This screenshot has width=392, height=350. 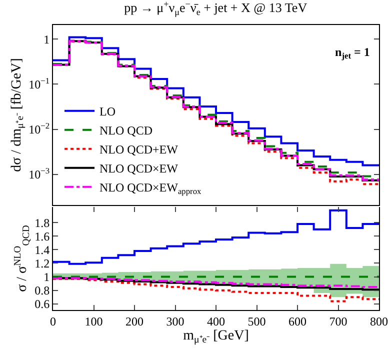 What do you see at coordinates (216, 337) in the screenshot?
I see `x-axis-title: m$_{μ⁺e⁻}$ [GeV]` at bounding box center [216, 337].